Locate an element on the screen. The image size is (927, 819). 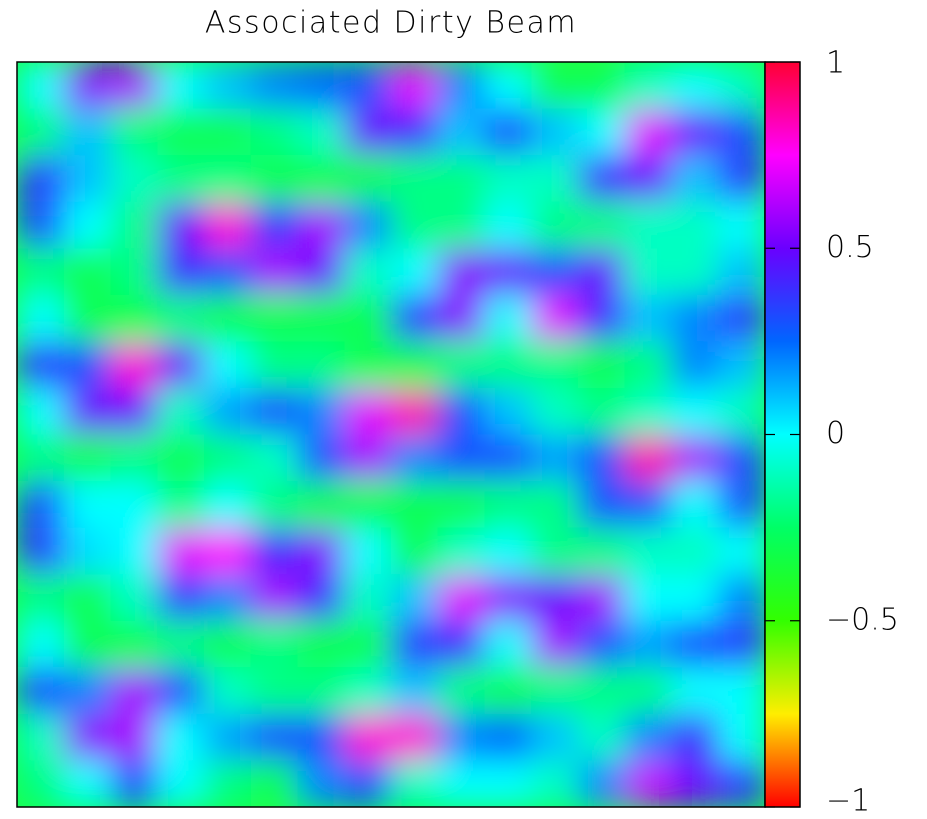
colorbar-ticks: −1 −0.5 0 0.5 1 is located at coordinates (832, 432).